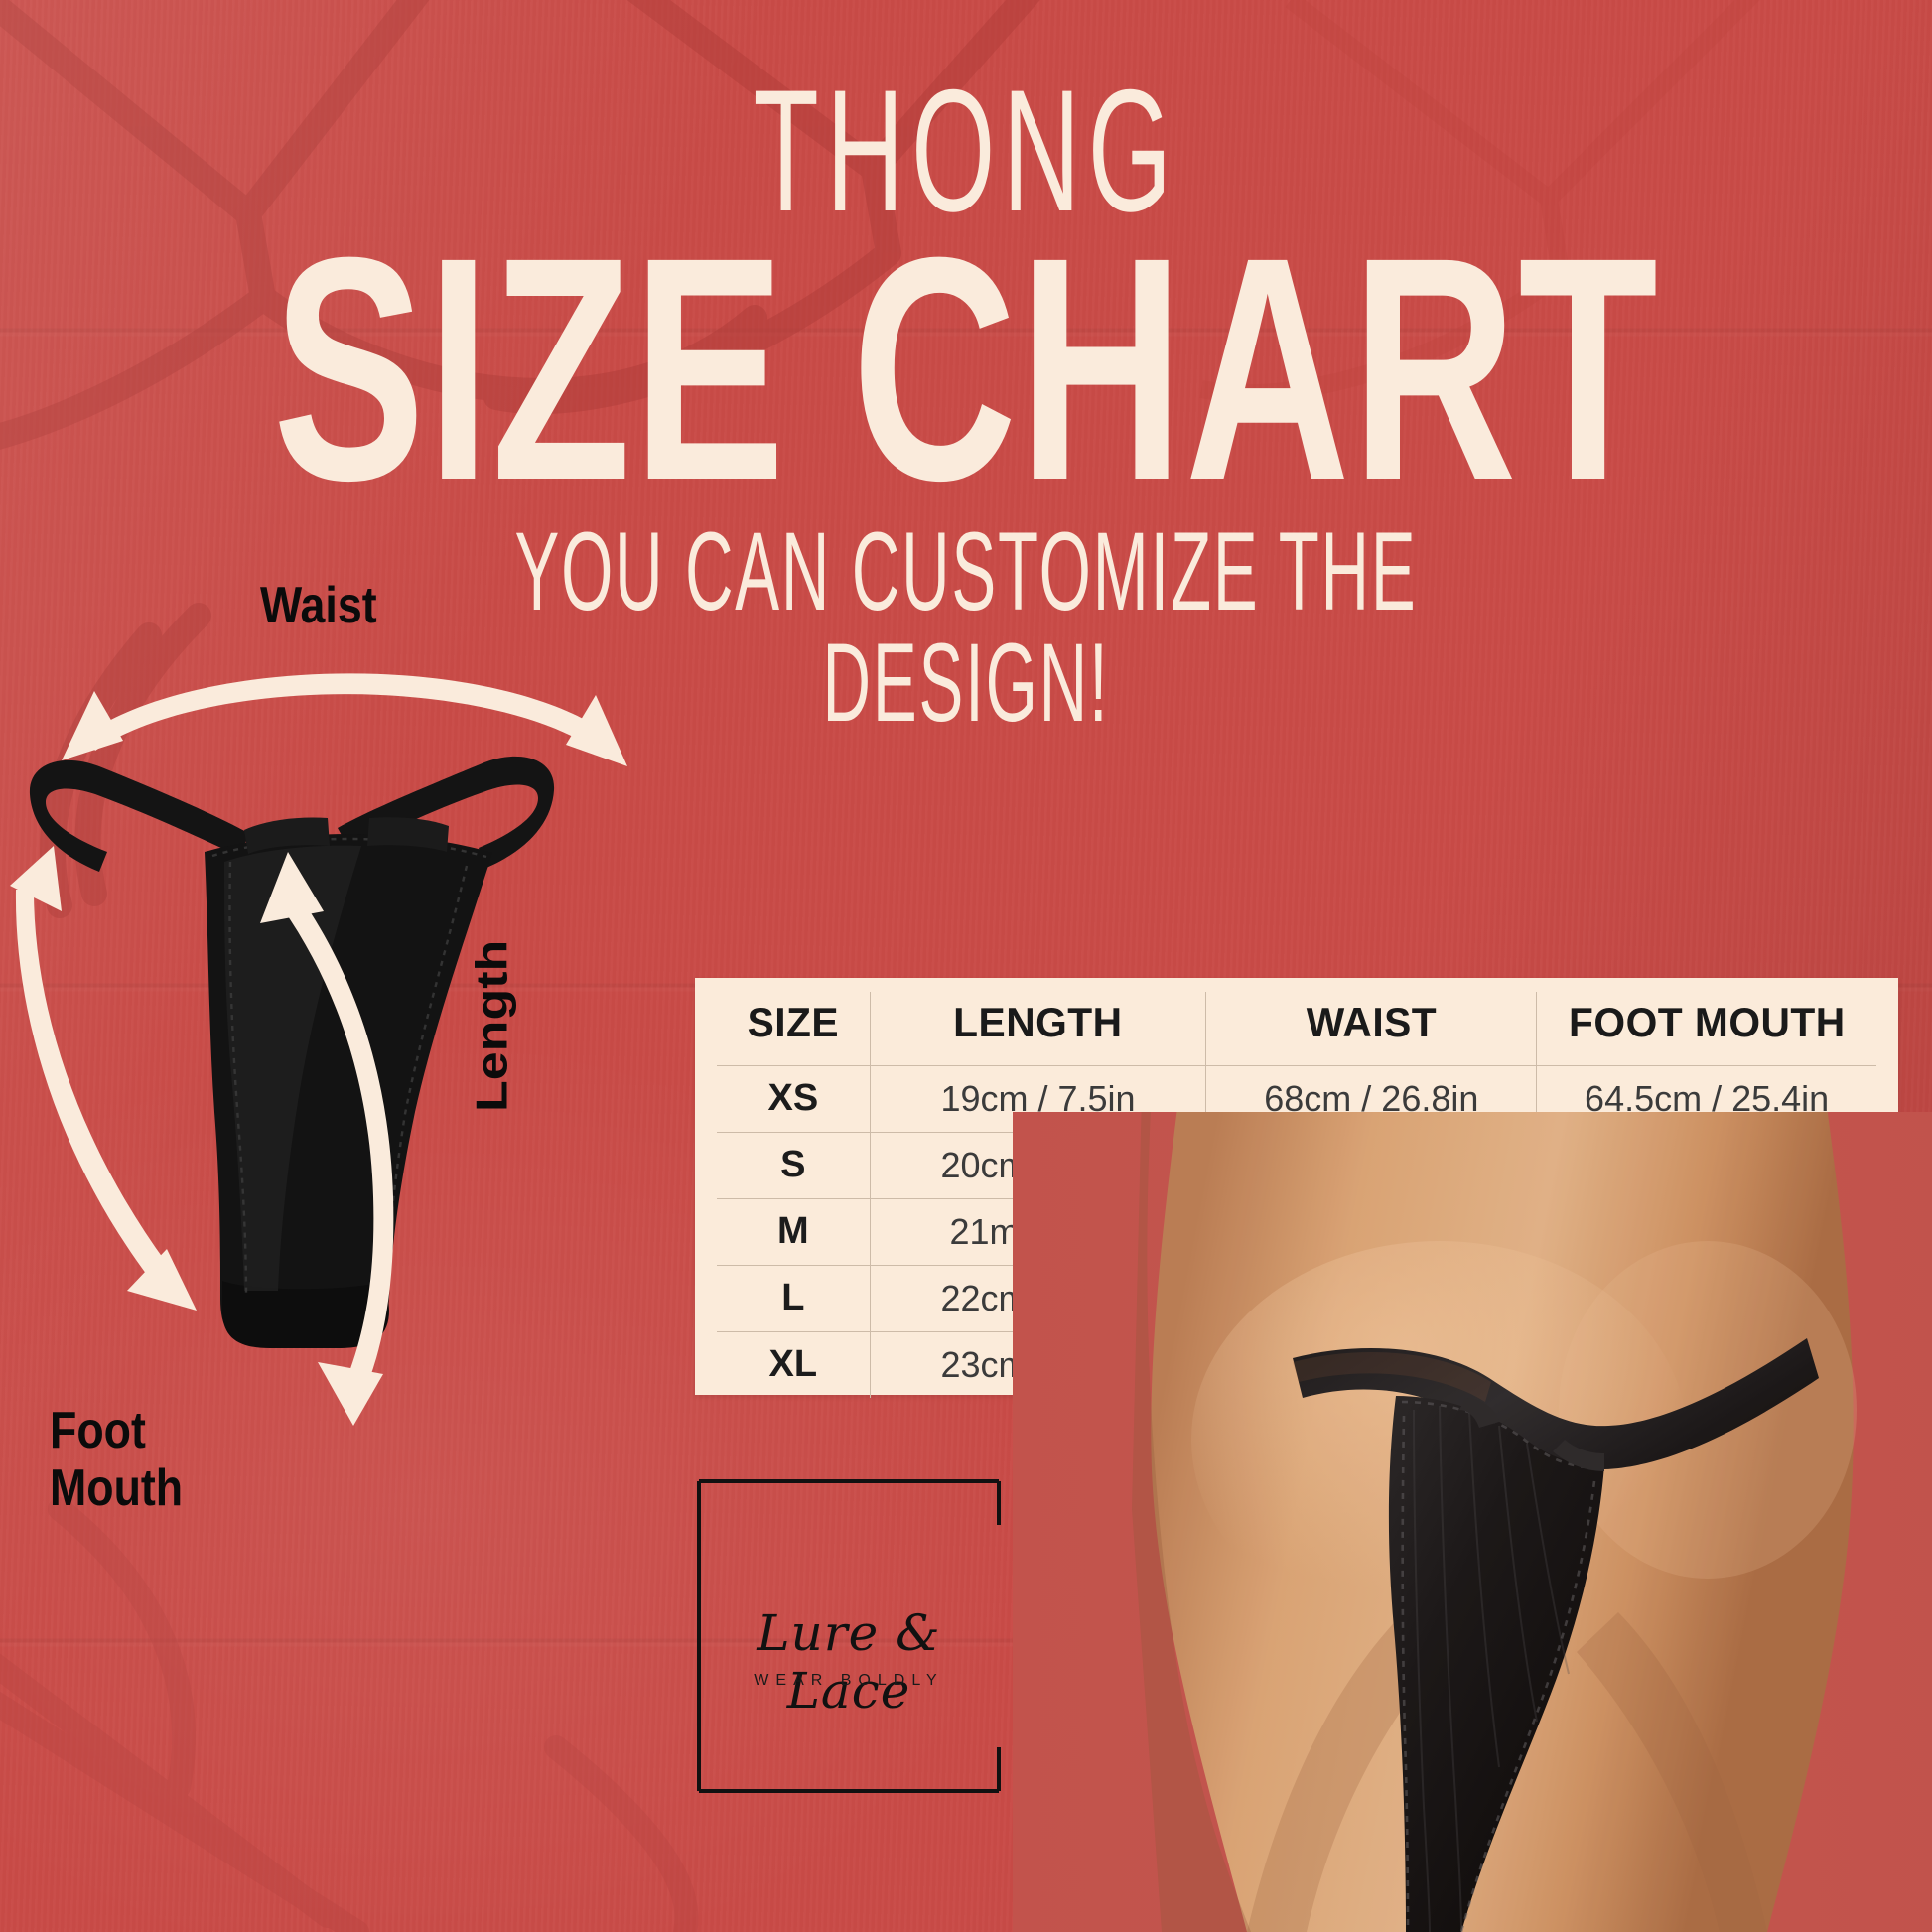 This screenshot has width=1932, height=1932. What do you see at coordinates (1038, 1029) in the screenshot?
I see `column-header-length: LENGTH` at bounding box center [1038, 1029].